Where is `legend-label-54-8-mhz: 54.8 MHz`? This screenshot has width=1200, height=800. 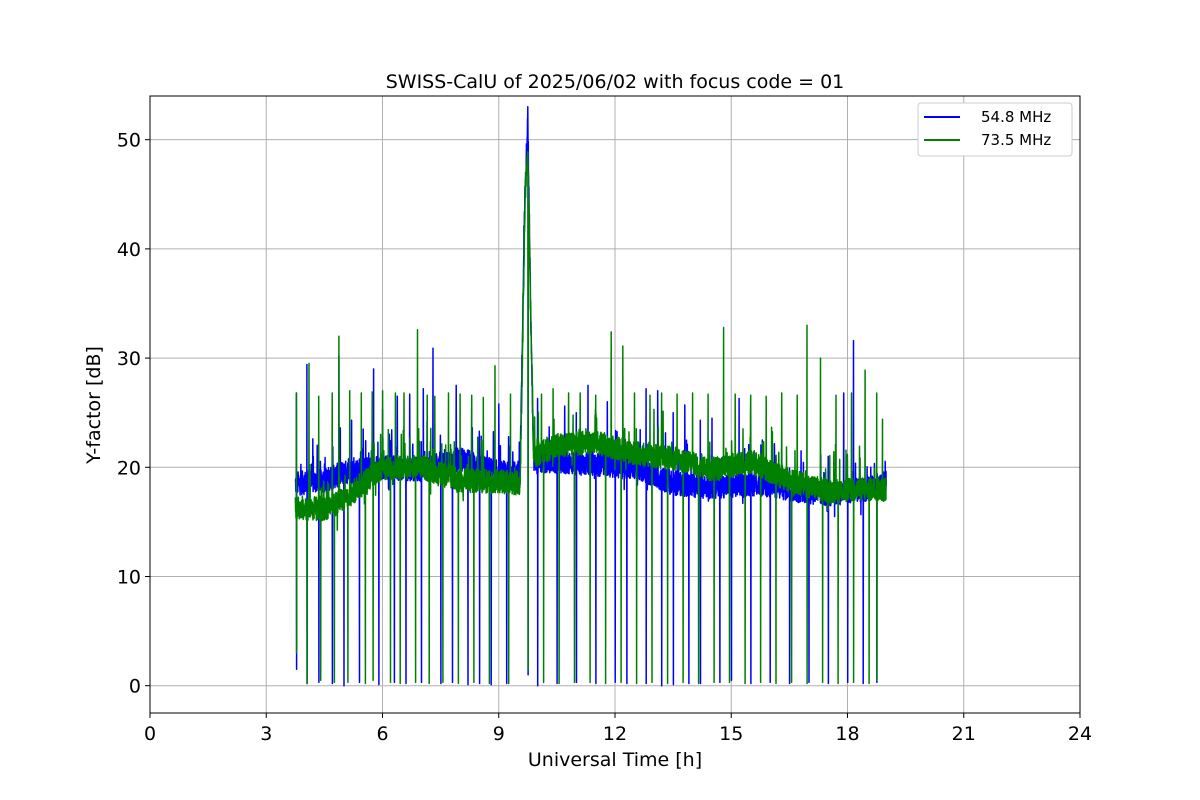 legend-label-54-8-mhz: 54.8 MHz is located at coordinates (1016, 117).